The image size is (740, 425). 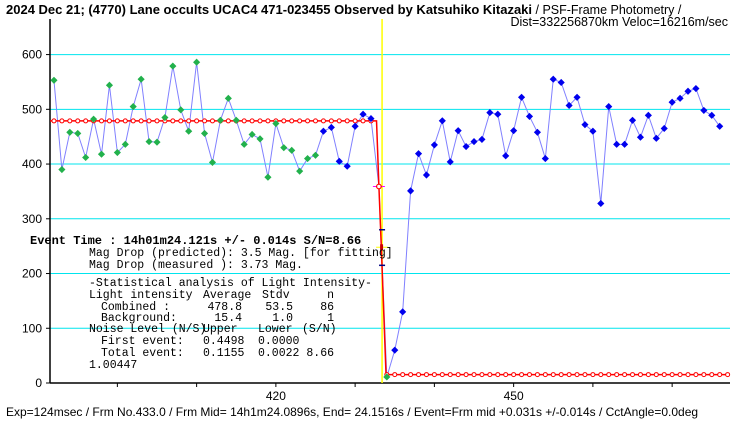 I want to click on col-average: Average, so click(x=227, y=295).